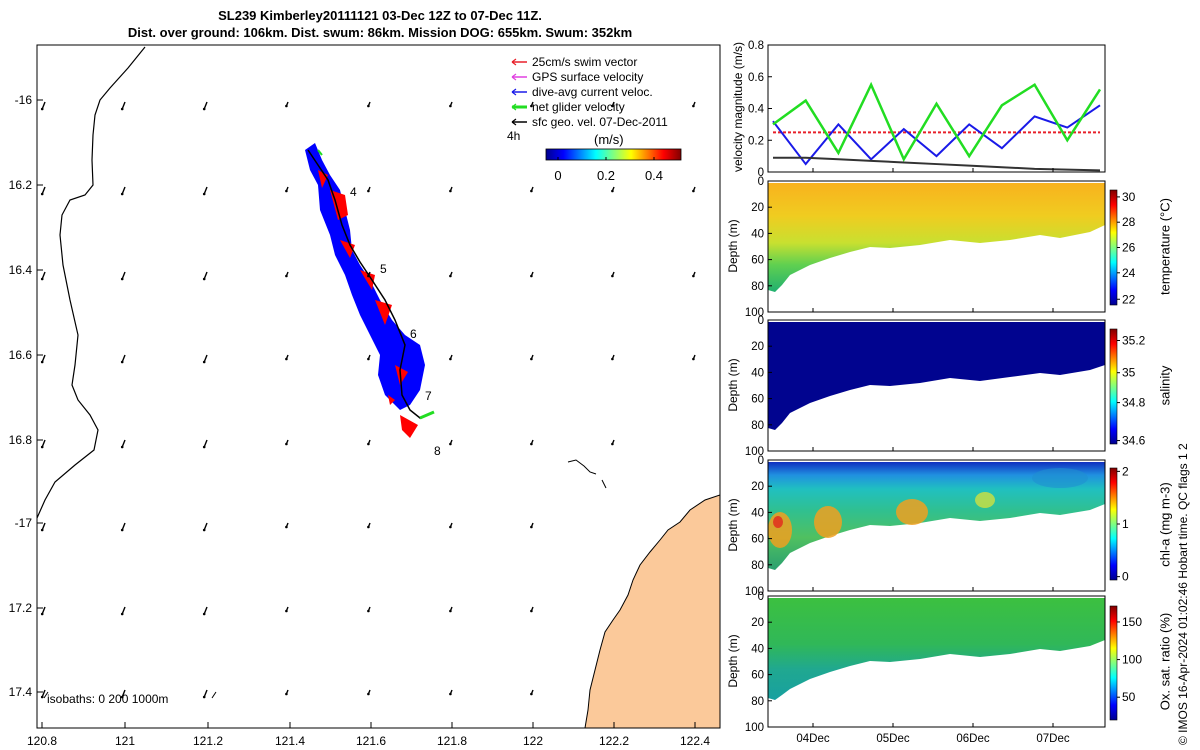 This screenshot has width=1200, height=750. What do you see at coordinates (606, 175) in the screenshot?
I see `colorbar-tick-label: 0.2` at bounding box center [606, 175].